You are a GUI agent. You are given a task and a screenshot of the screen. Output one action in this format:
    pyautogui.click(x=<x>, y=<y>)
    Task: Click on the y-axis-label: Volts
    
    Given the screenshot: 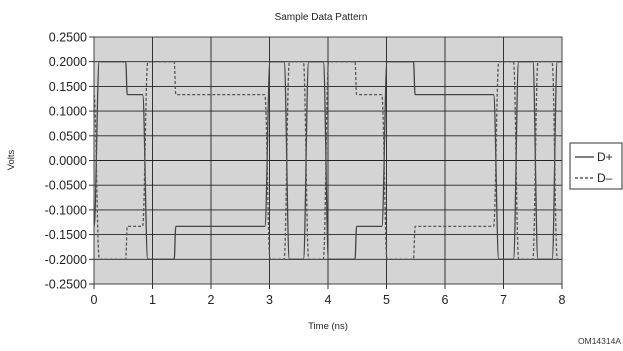 What is the action you would take?
    pyautogui.click(x=11, y=159)
    